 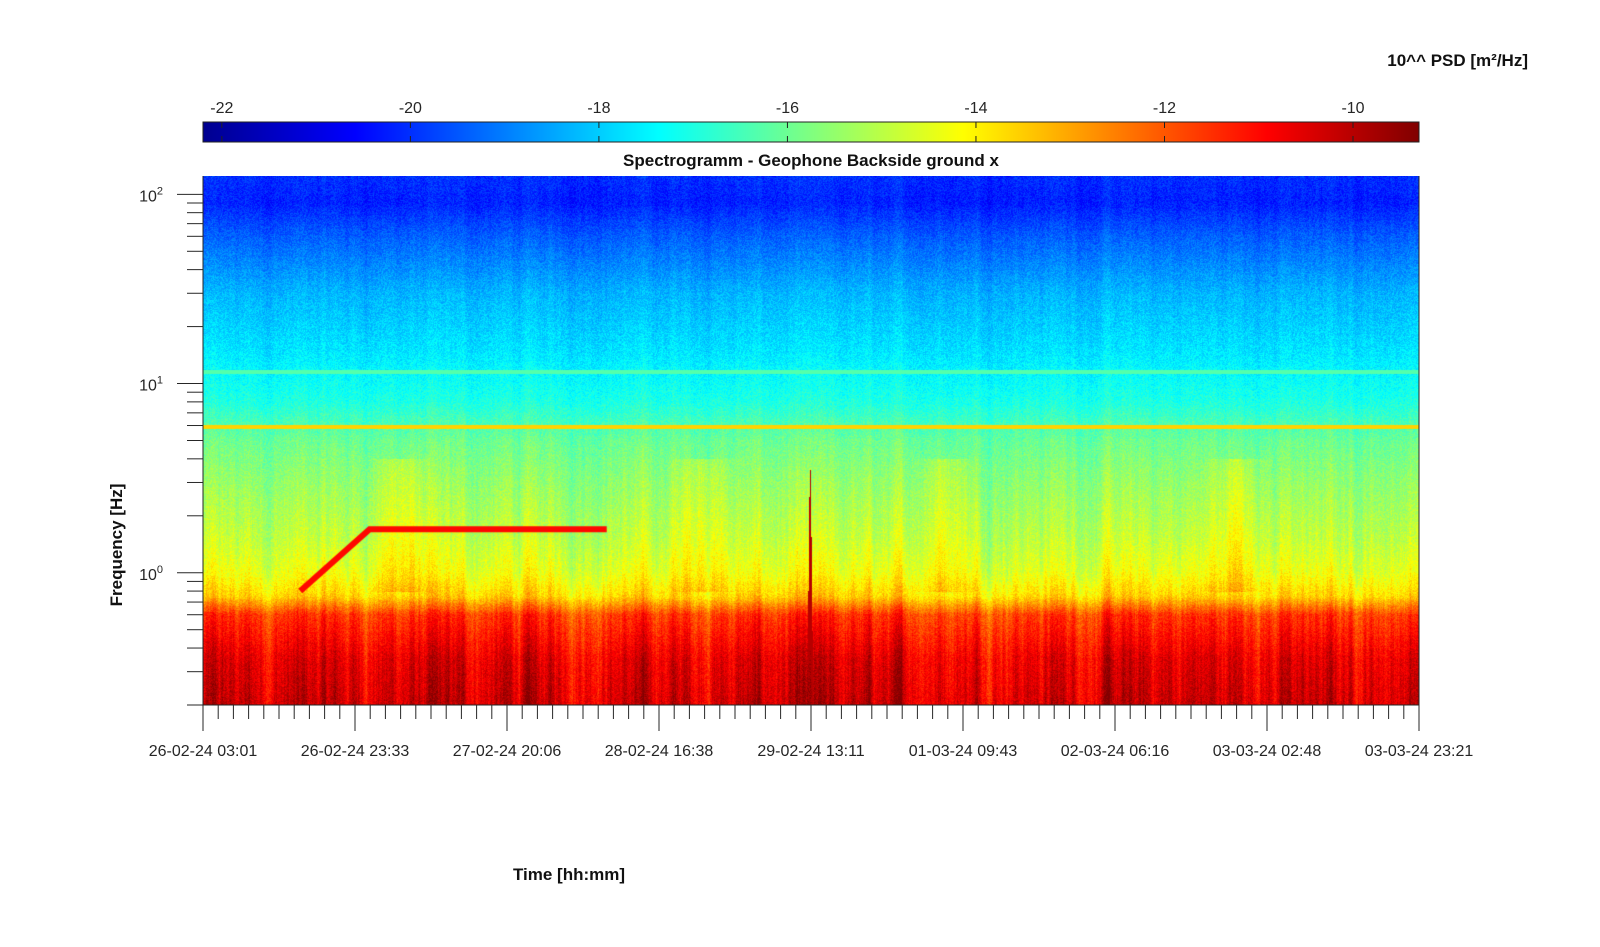 I want to click on colorbar-tick-label: -18, so click(x=598, y=108).